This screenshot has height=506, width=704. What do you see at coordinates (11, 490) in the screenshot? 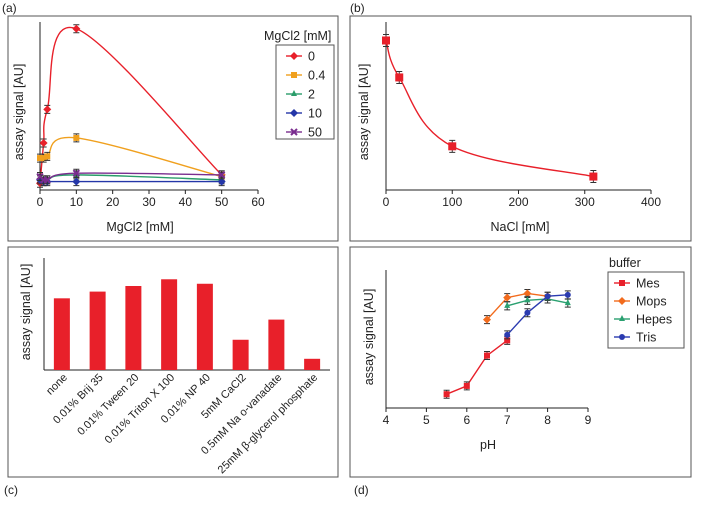
I see `panel-label-c: (c)` at bounding box center [11, 490].